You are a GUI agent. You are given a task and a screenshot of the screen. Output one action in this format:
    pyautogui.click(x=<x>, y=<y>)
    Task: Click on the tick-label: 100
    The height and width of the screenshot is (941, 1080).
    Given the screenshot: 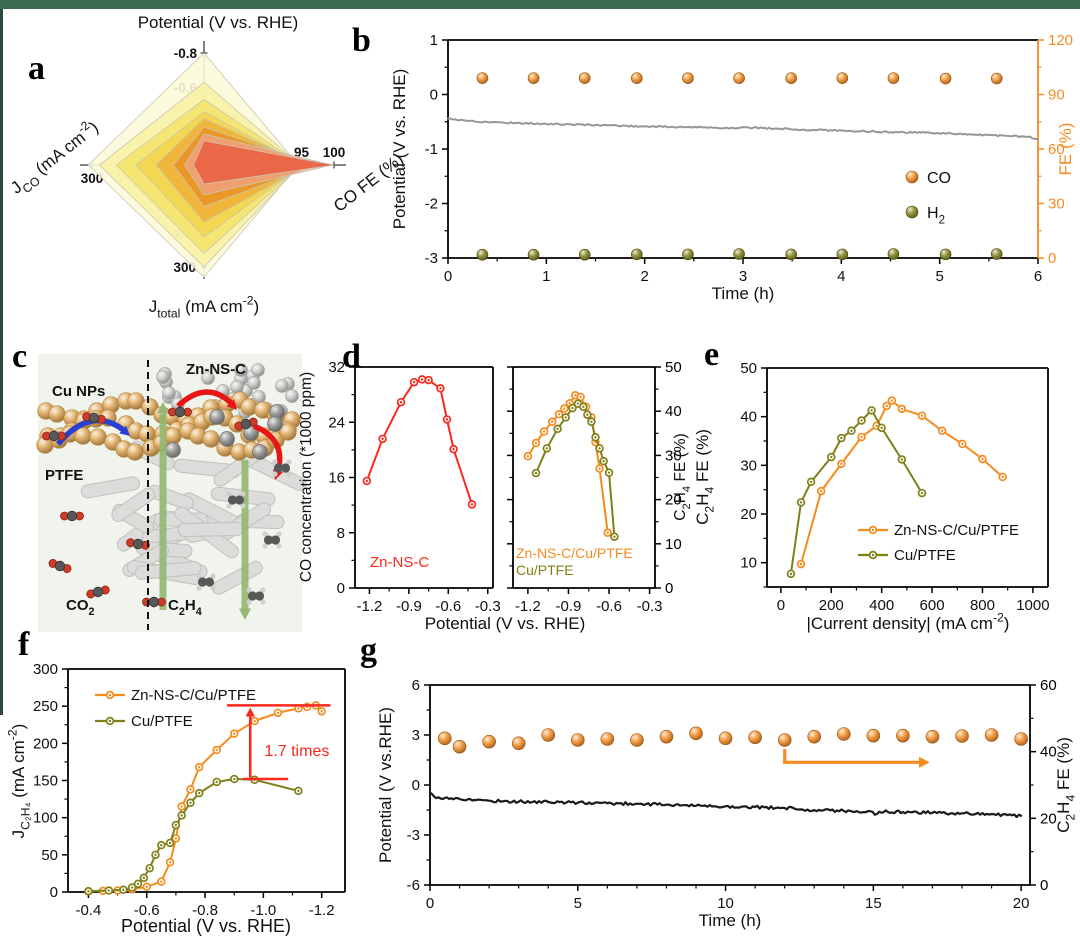 What is the action you would take?
    pyautogui.click(x=45, y=818)
    